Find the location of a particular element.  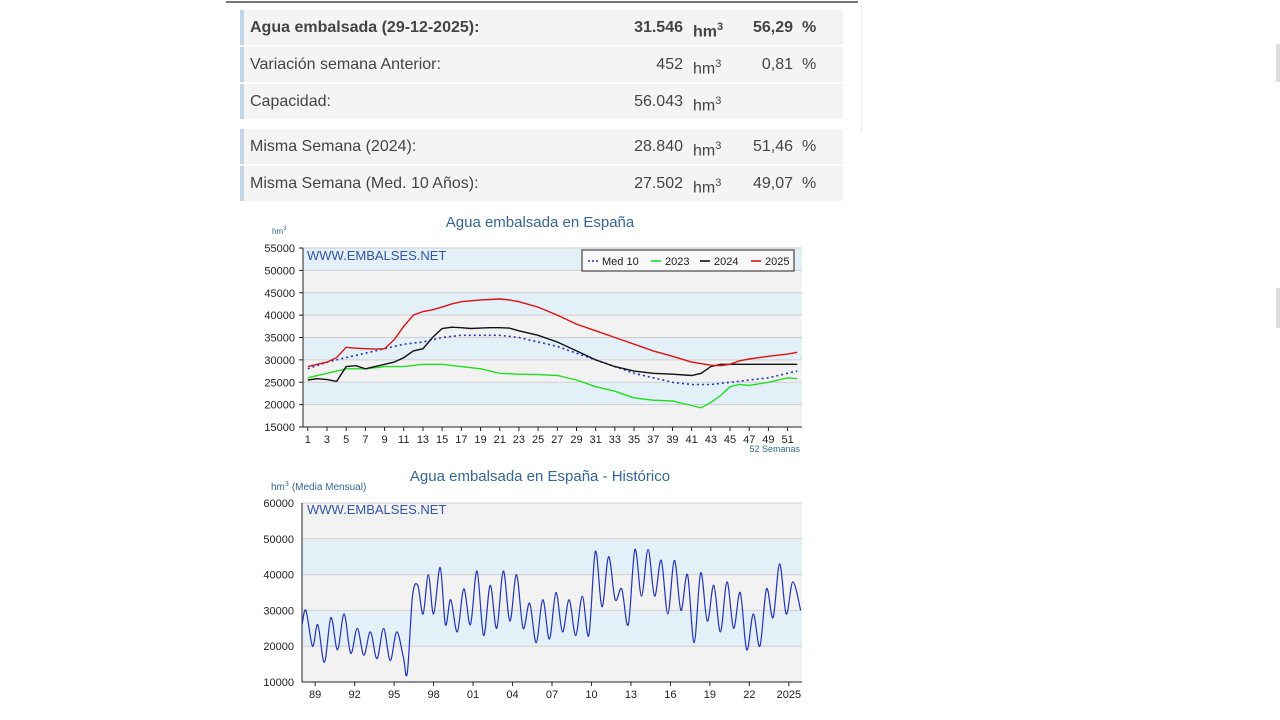

x-tick-label: 33 is located at coordinates (615, 440).